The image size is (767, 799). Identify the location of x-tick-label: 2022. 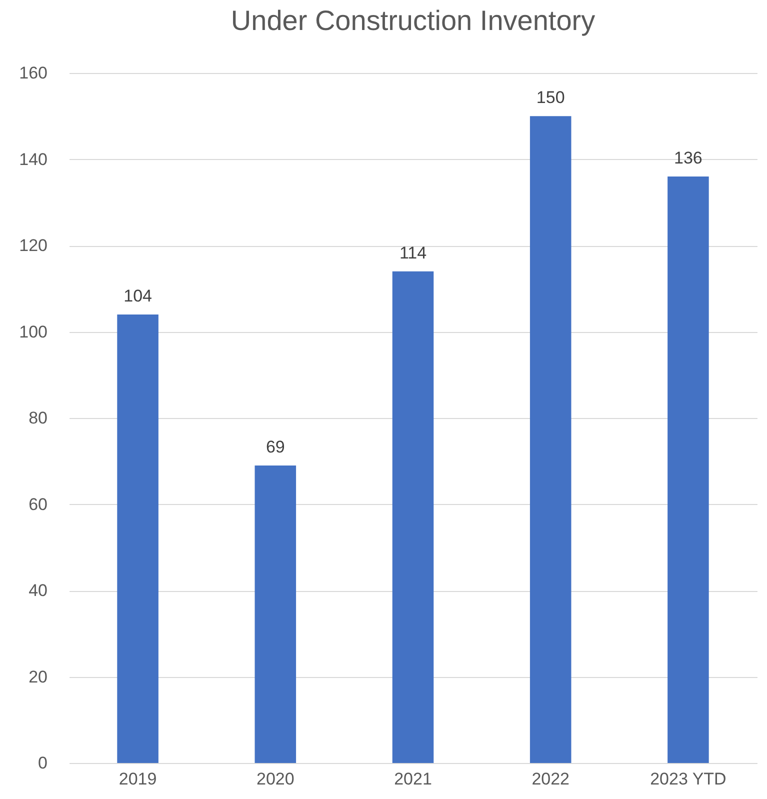
(551, 779).